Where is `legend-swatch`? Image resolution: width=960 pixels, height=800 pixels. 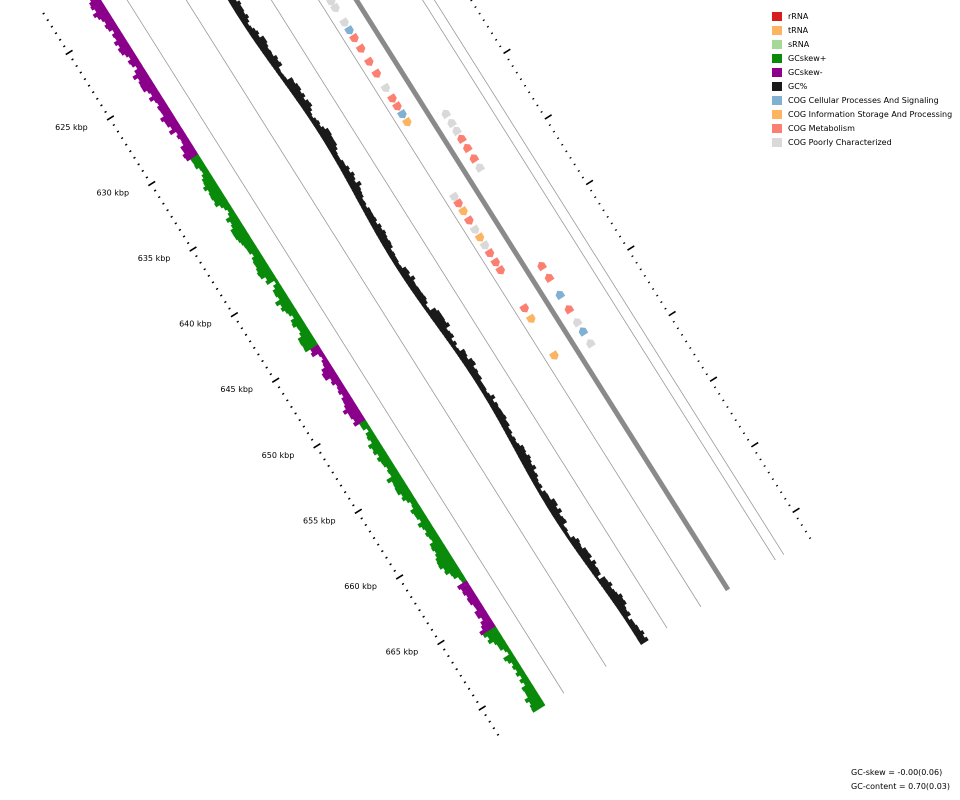 legend-swatch is located at coordinates (777, 30).